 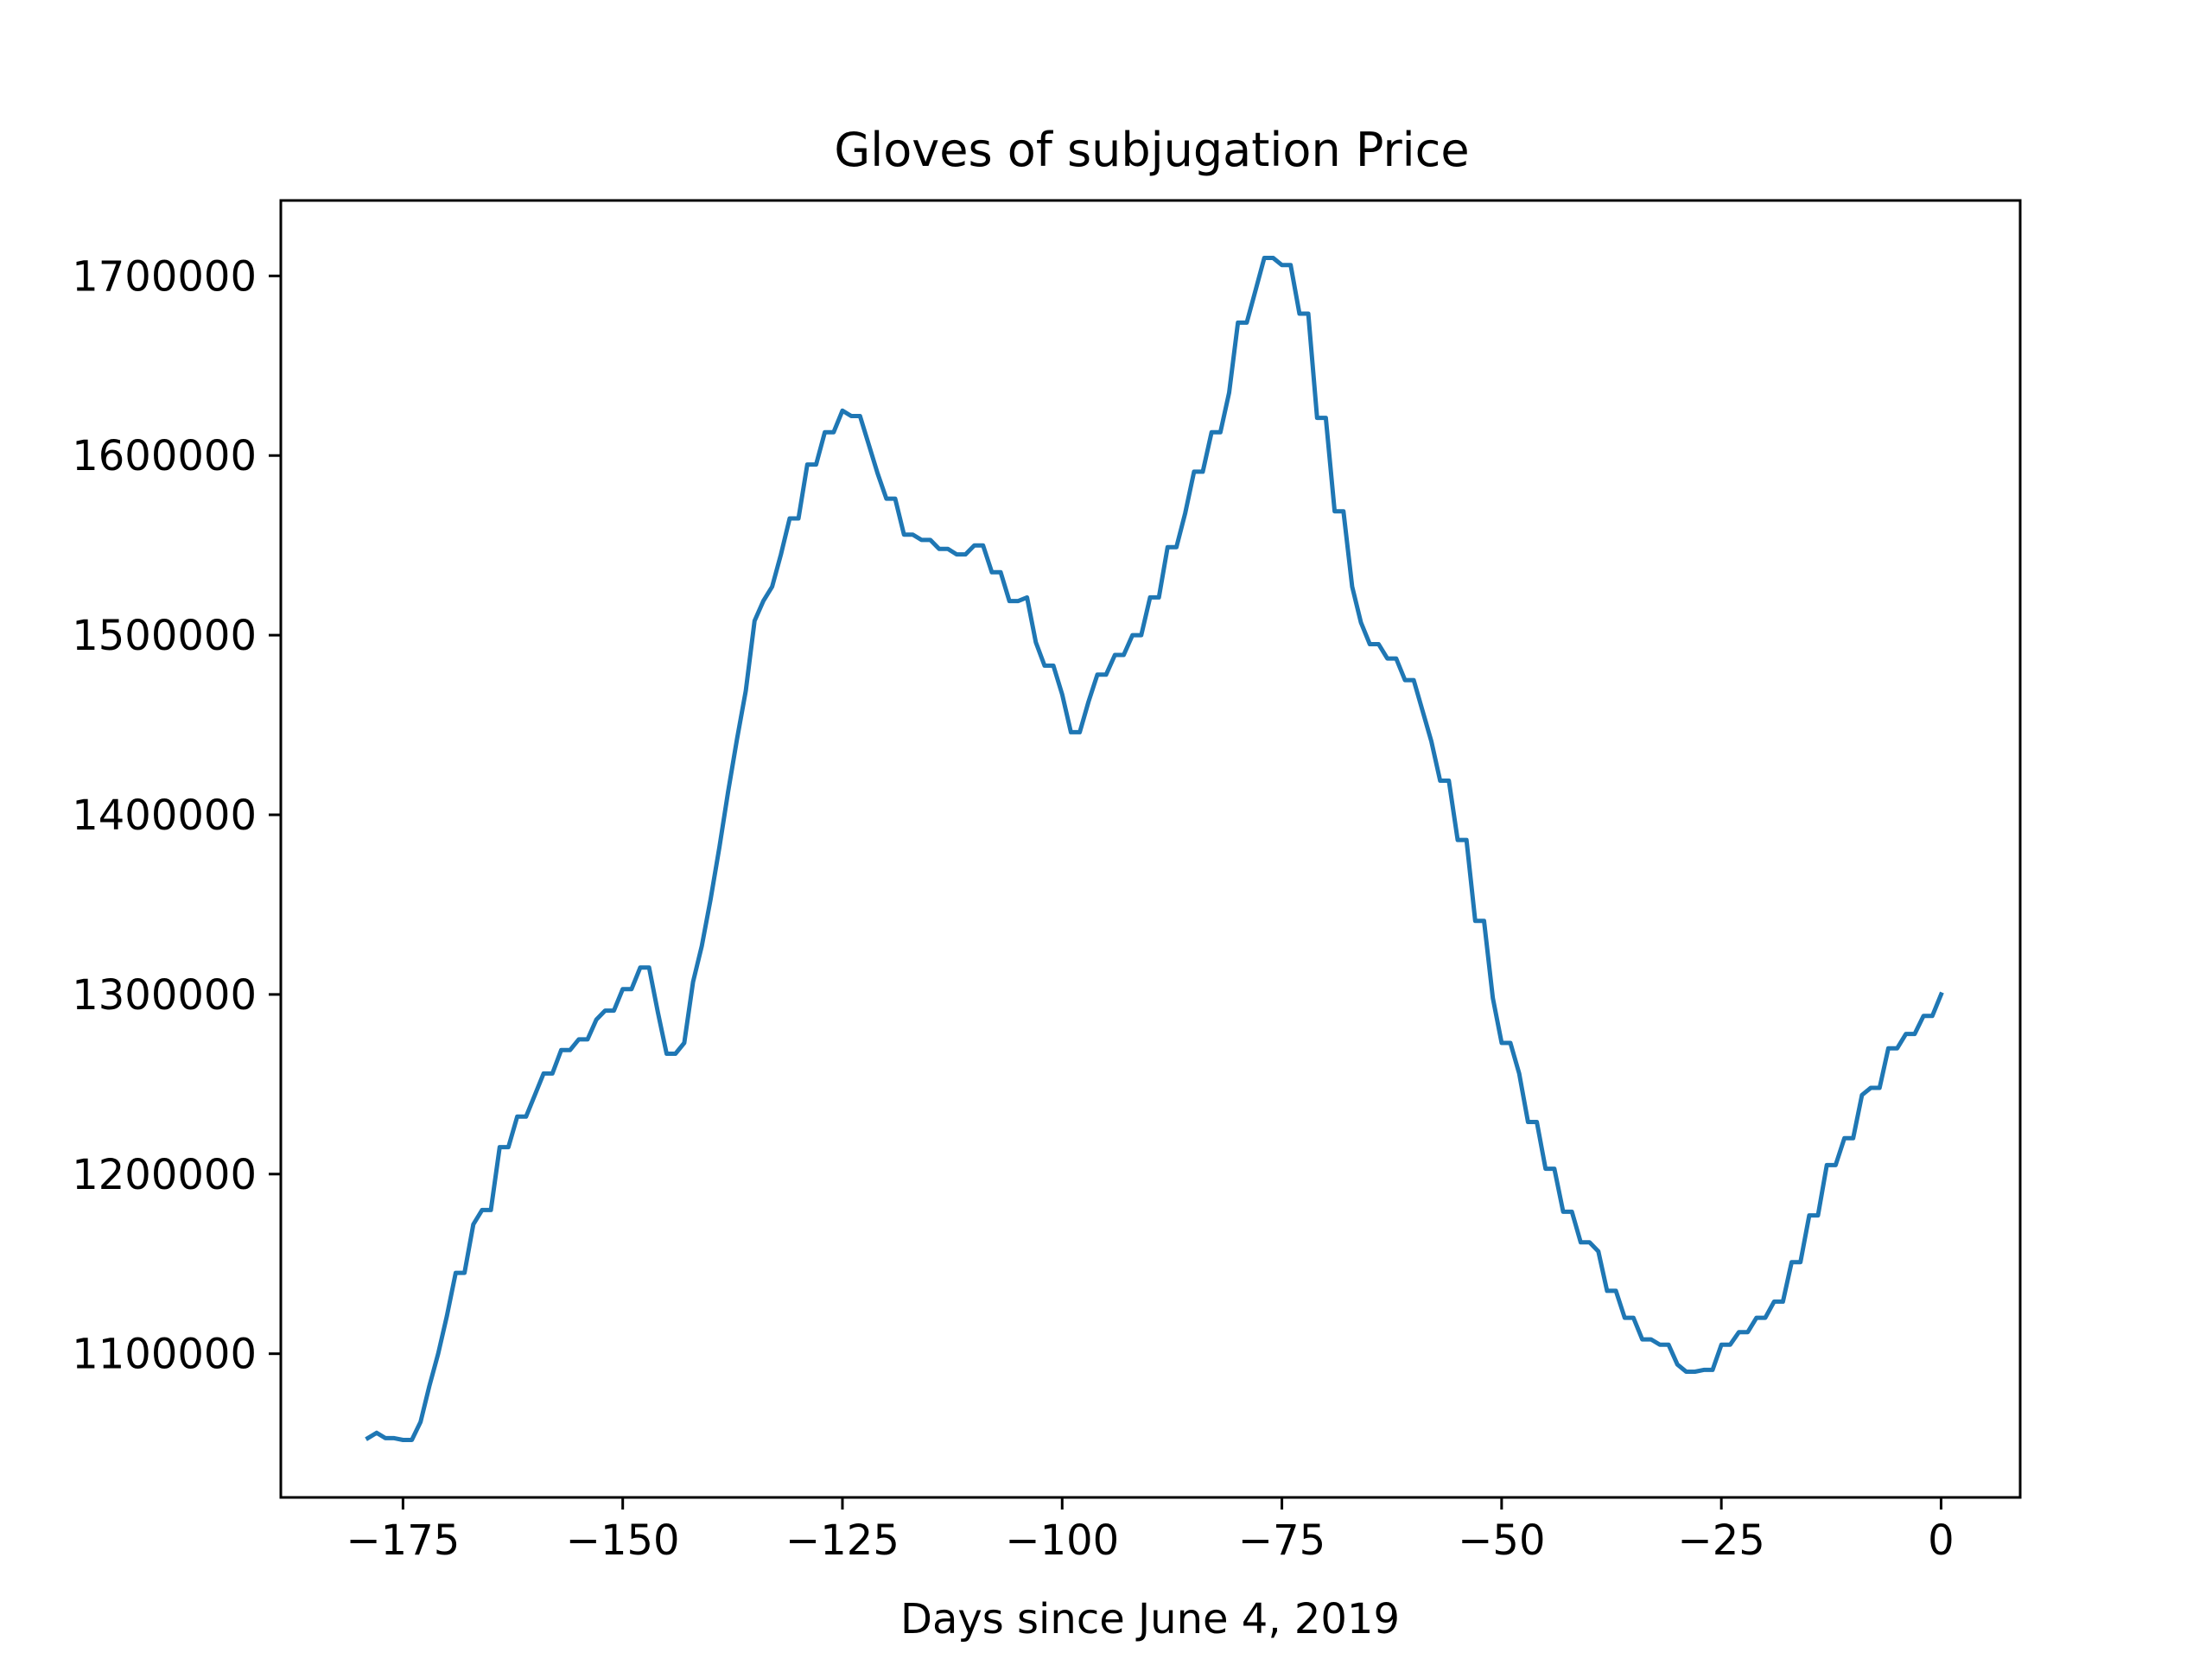 What do you see at coordinates (1150, 1531) in the screenshot?
I see `x-axis: −175 −150 −125 −100 −75 −50 −25 0` at bounding box center [1150, 1531].